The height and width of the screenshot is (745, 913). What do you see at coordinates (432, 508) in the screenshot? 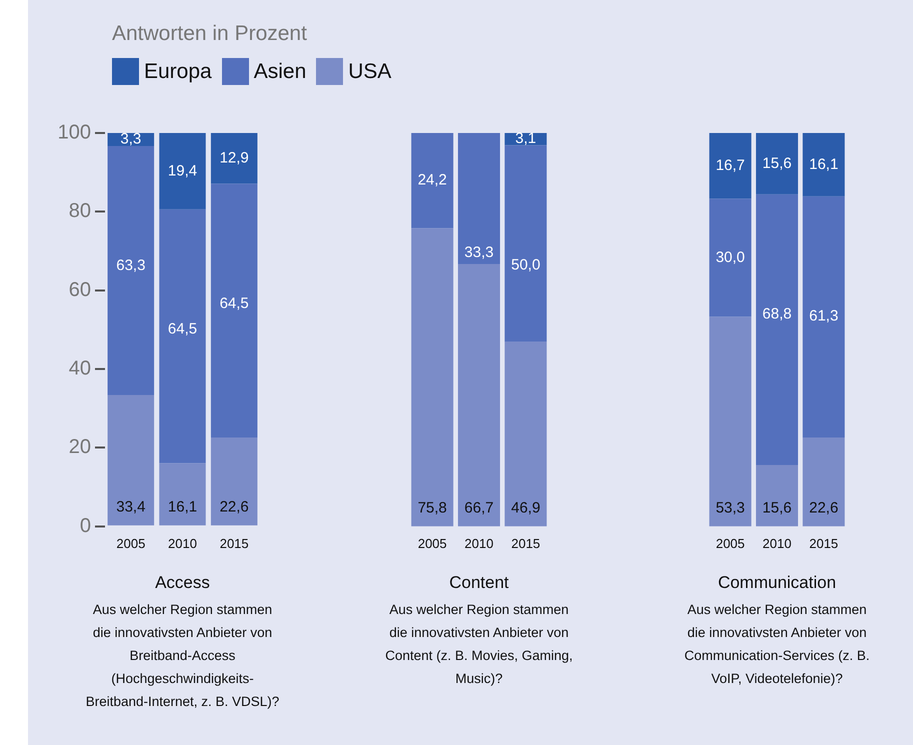
I see `data-label: 75,8` at bounding box center [432, 508].